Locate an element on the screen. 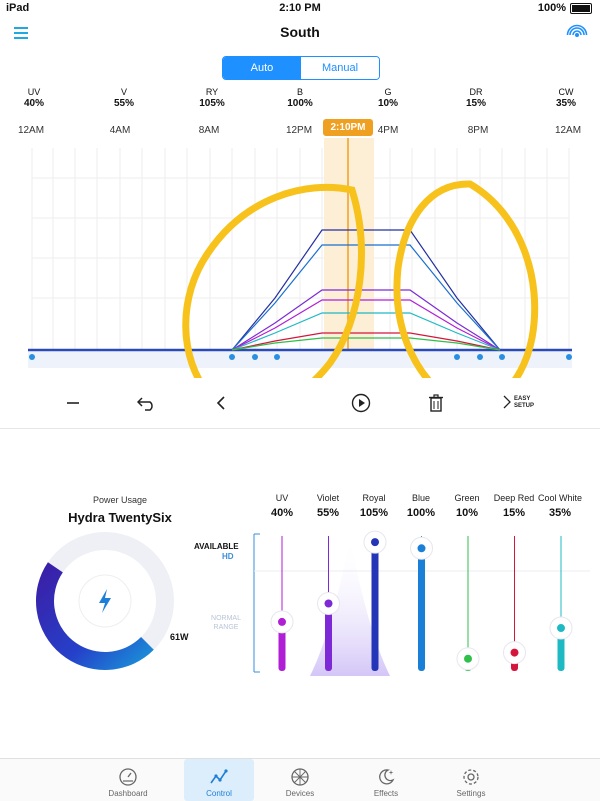 The height and width of the screenshot is (801, 600). settings-icon is located at coordinates (471, 777).